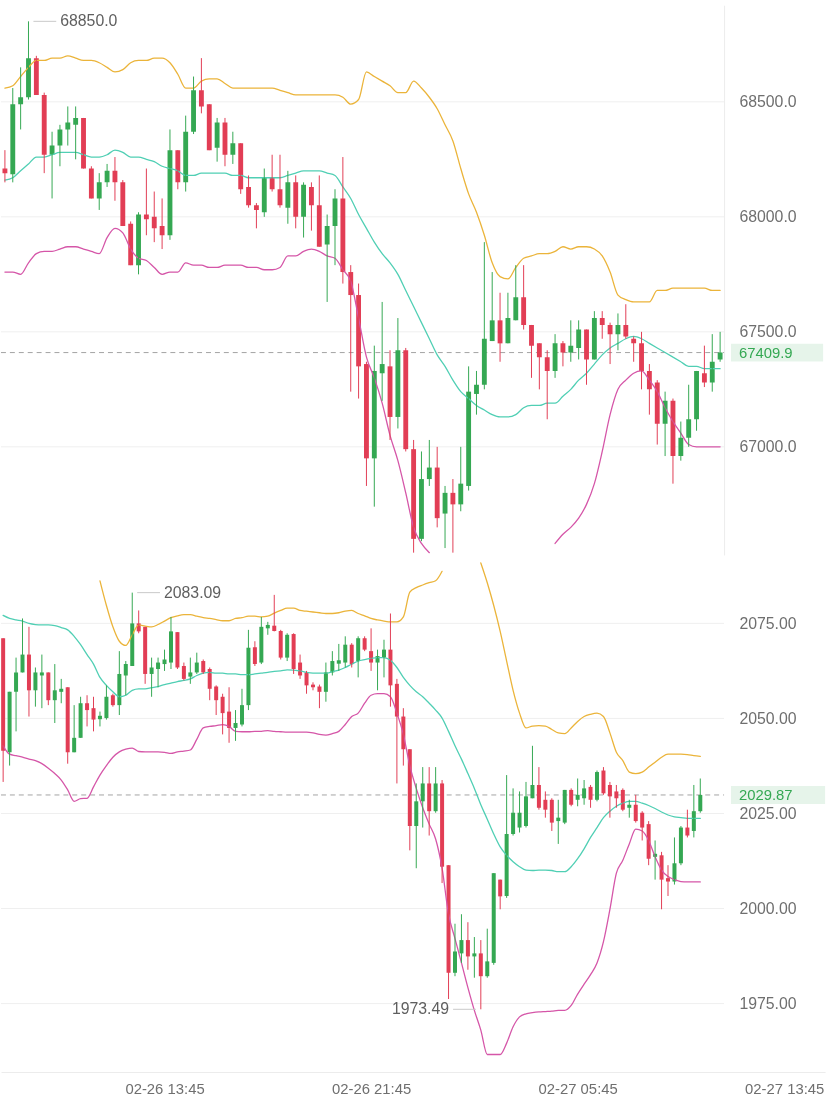 The image size is (834, 1112). What do you see at coordinates (420, 1009) in the screenshot?
I see `annotation: 1973.49` at bounding box center [420, 1009].